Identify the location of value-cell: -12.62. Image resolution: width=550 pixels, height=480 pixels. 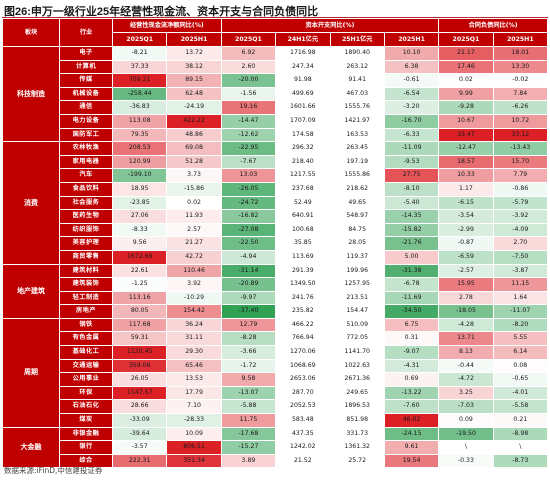
(248, 135).